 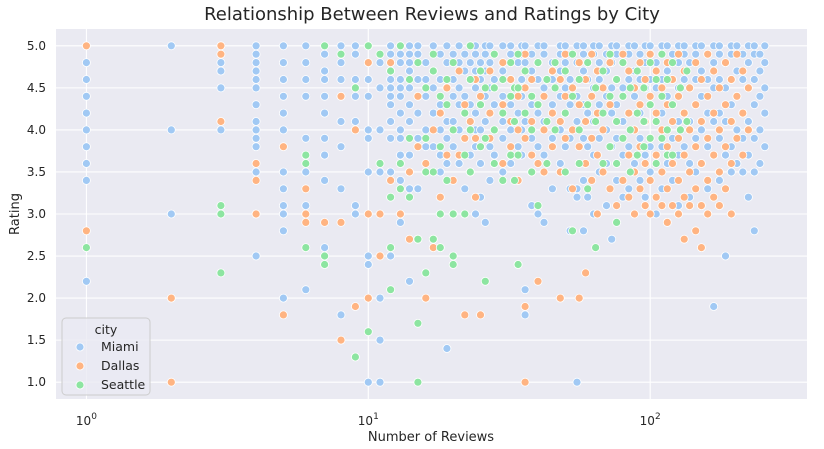 What do you see at coordinates (15, 214) in the screenshot?
I see `y-axis-label: Rating` at bounding box center [15, 214].